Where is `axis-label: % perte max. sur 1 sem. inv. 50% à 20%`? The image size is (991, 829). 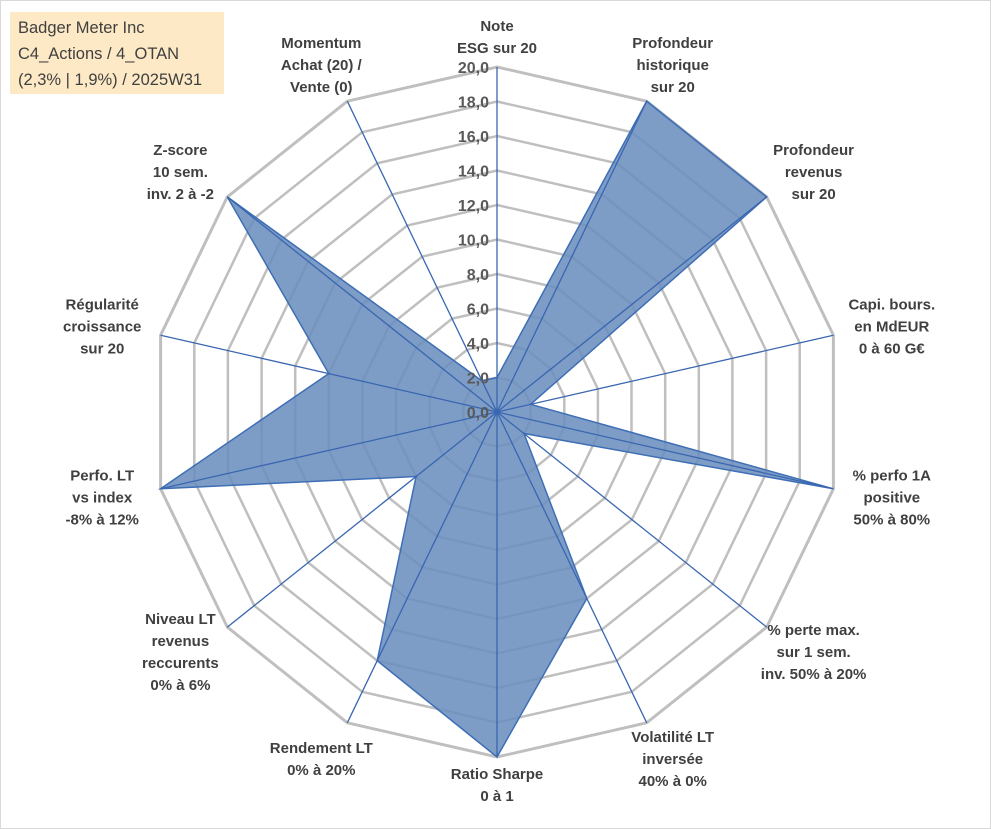
axis-label: % perte max. sur 1 sem. inv. 50% à 20% is located at coordinates (814, 652).